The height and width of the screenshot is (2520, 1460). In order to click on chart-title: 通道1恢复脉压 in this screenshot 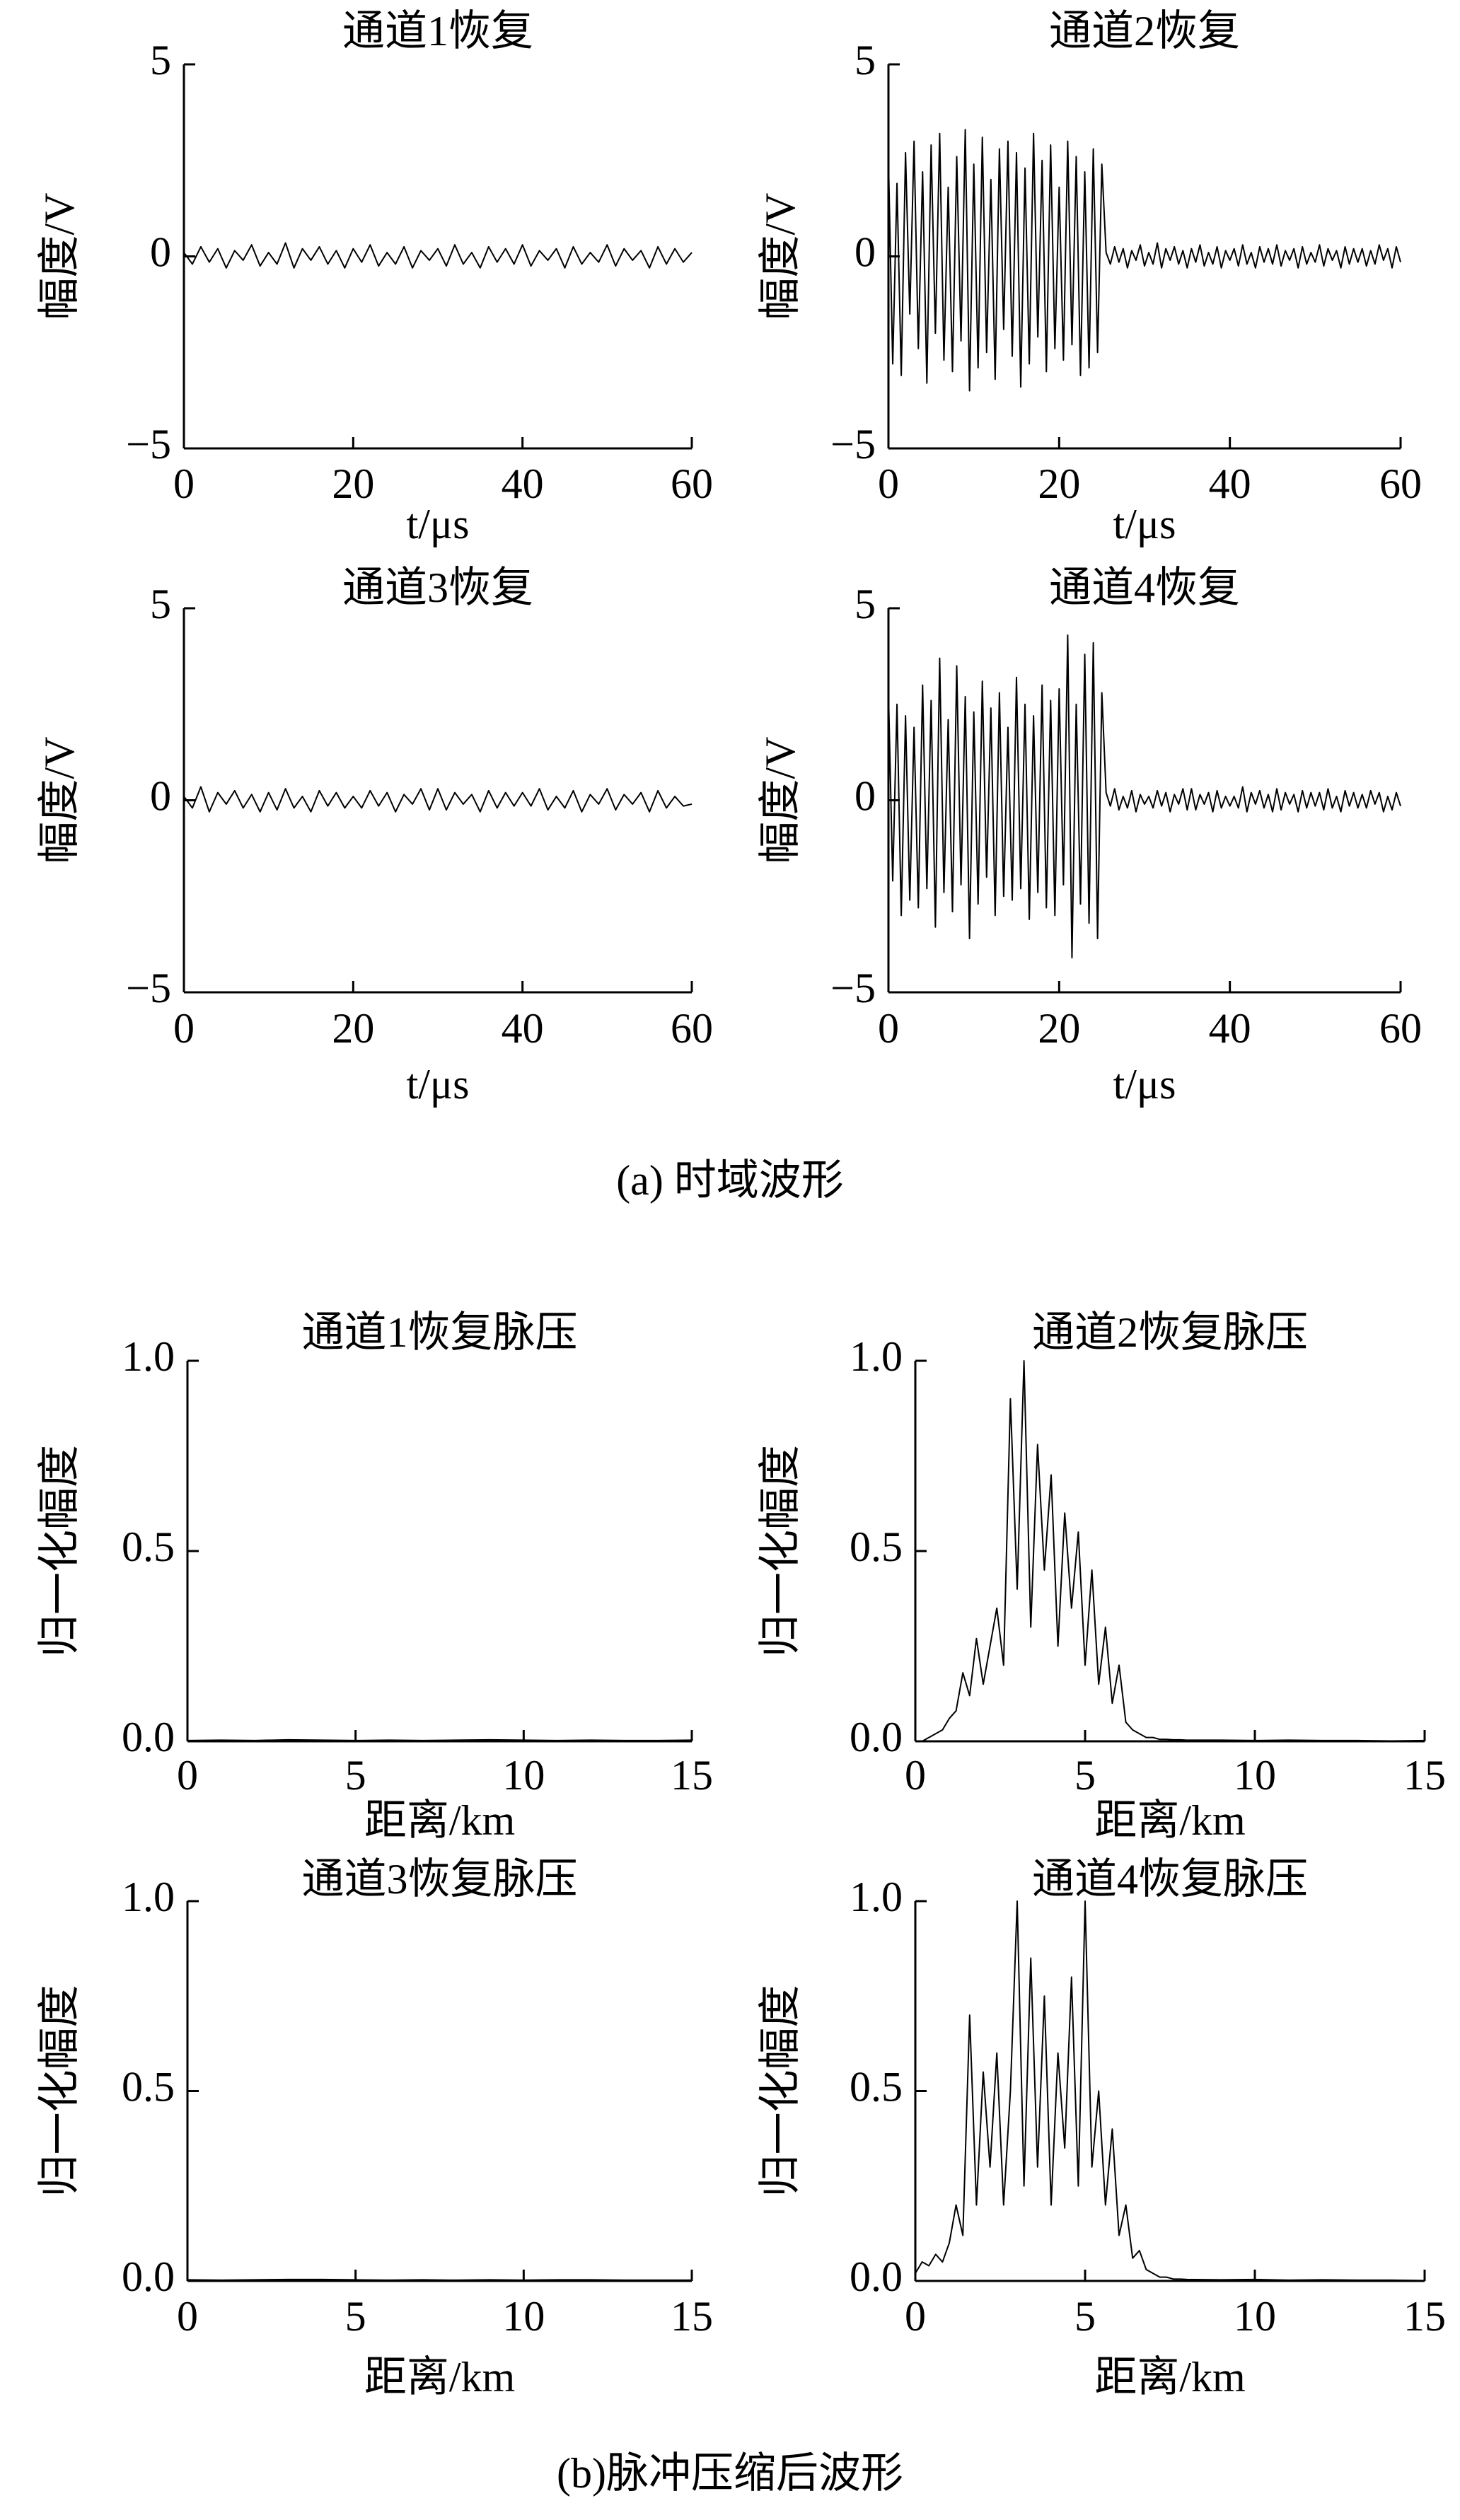, I will do `click(440, 1333)`.